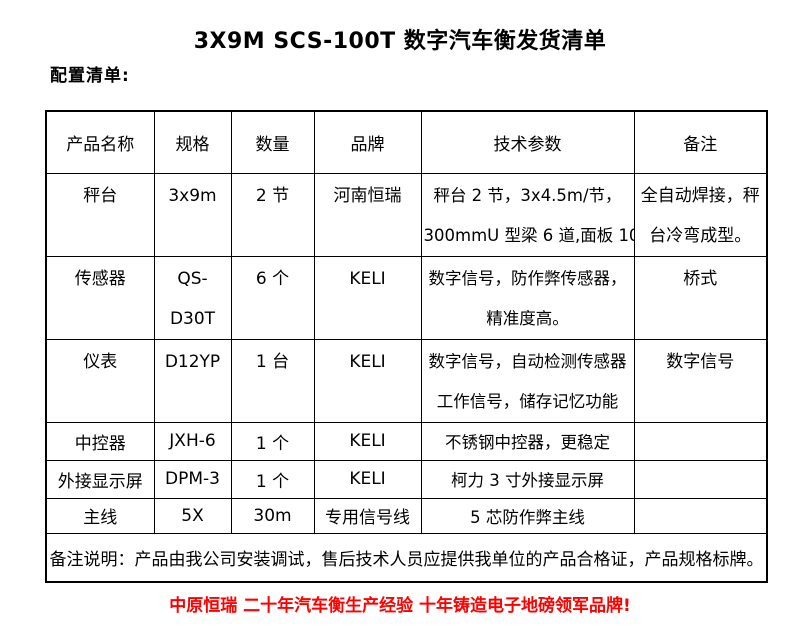 The image size is (800, 630). I want to click on spec-cell: D12YP, so click(192, 380).